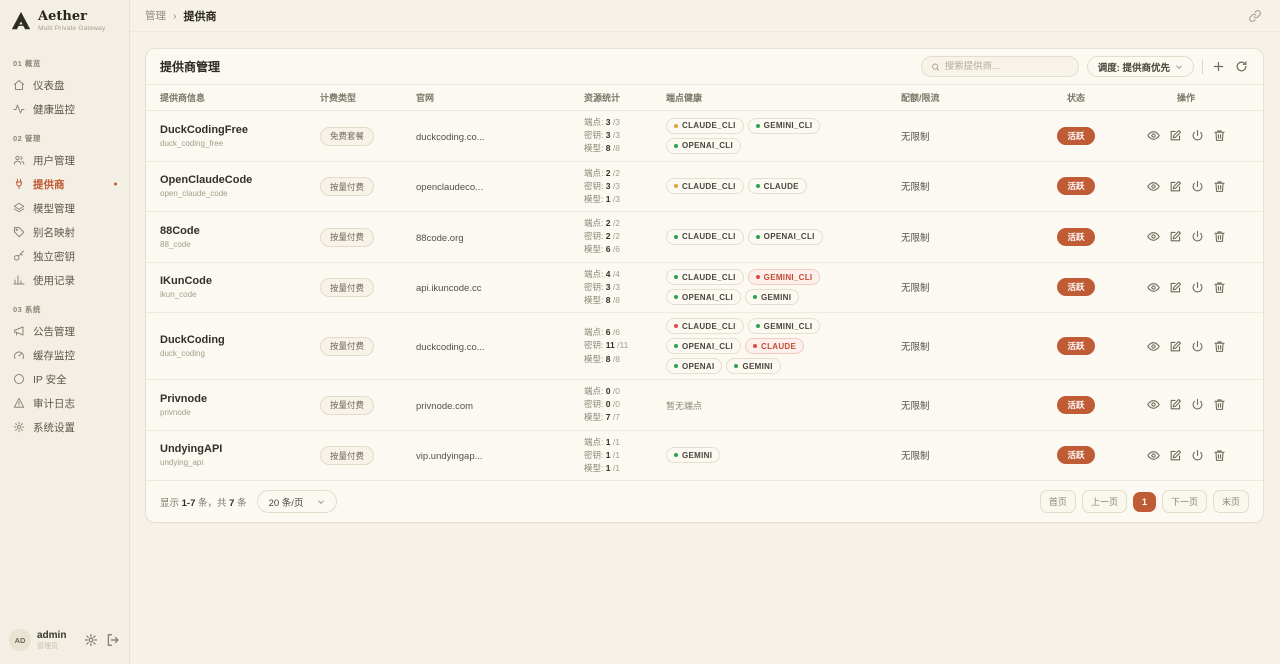 The width and height of the screenshot is (1280, 664). What do you see at coordinates (19, 427) in the screenshot?
I see `gear-icon` at bounding box center [19, 427].